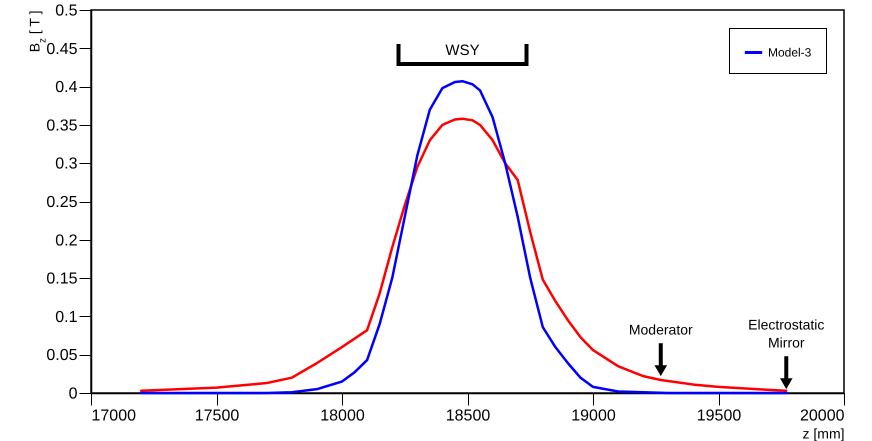  I want to click on annotation: Moderator, so click(661, 330).